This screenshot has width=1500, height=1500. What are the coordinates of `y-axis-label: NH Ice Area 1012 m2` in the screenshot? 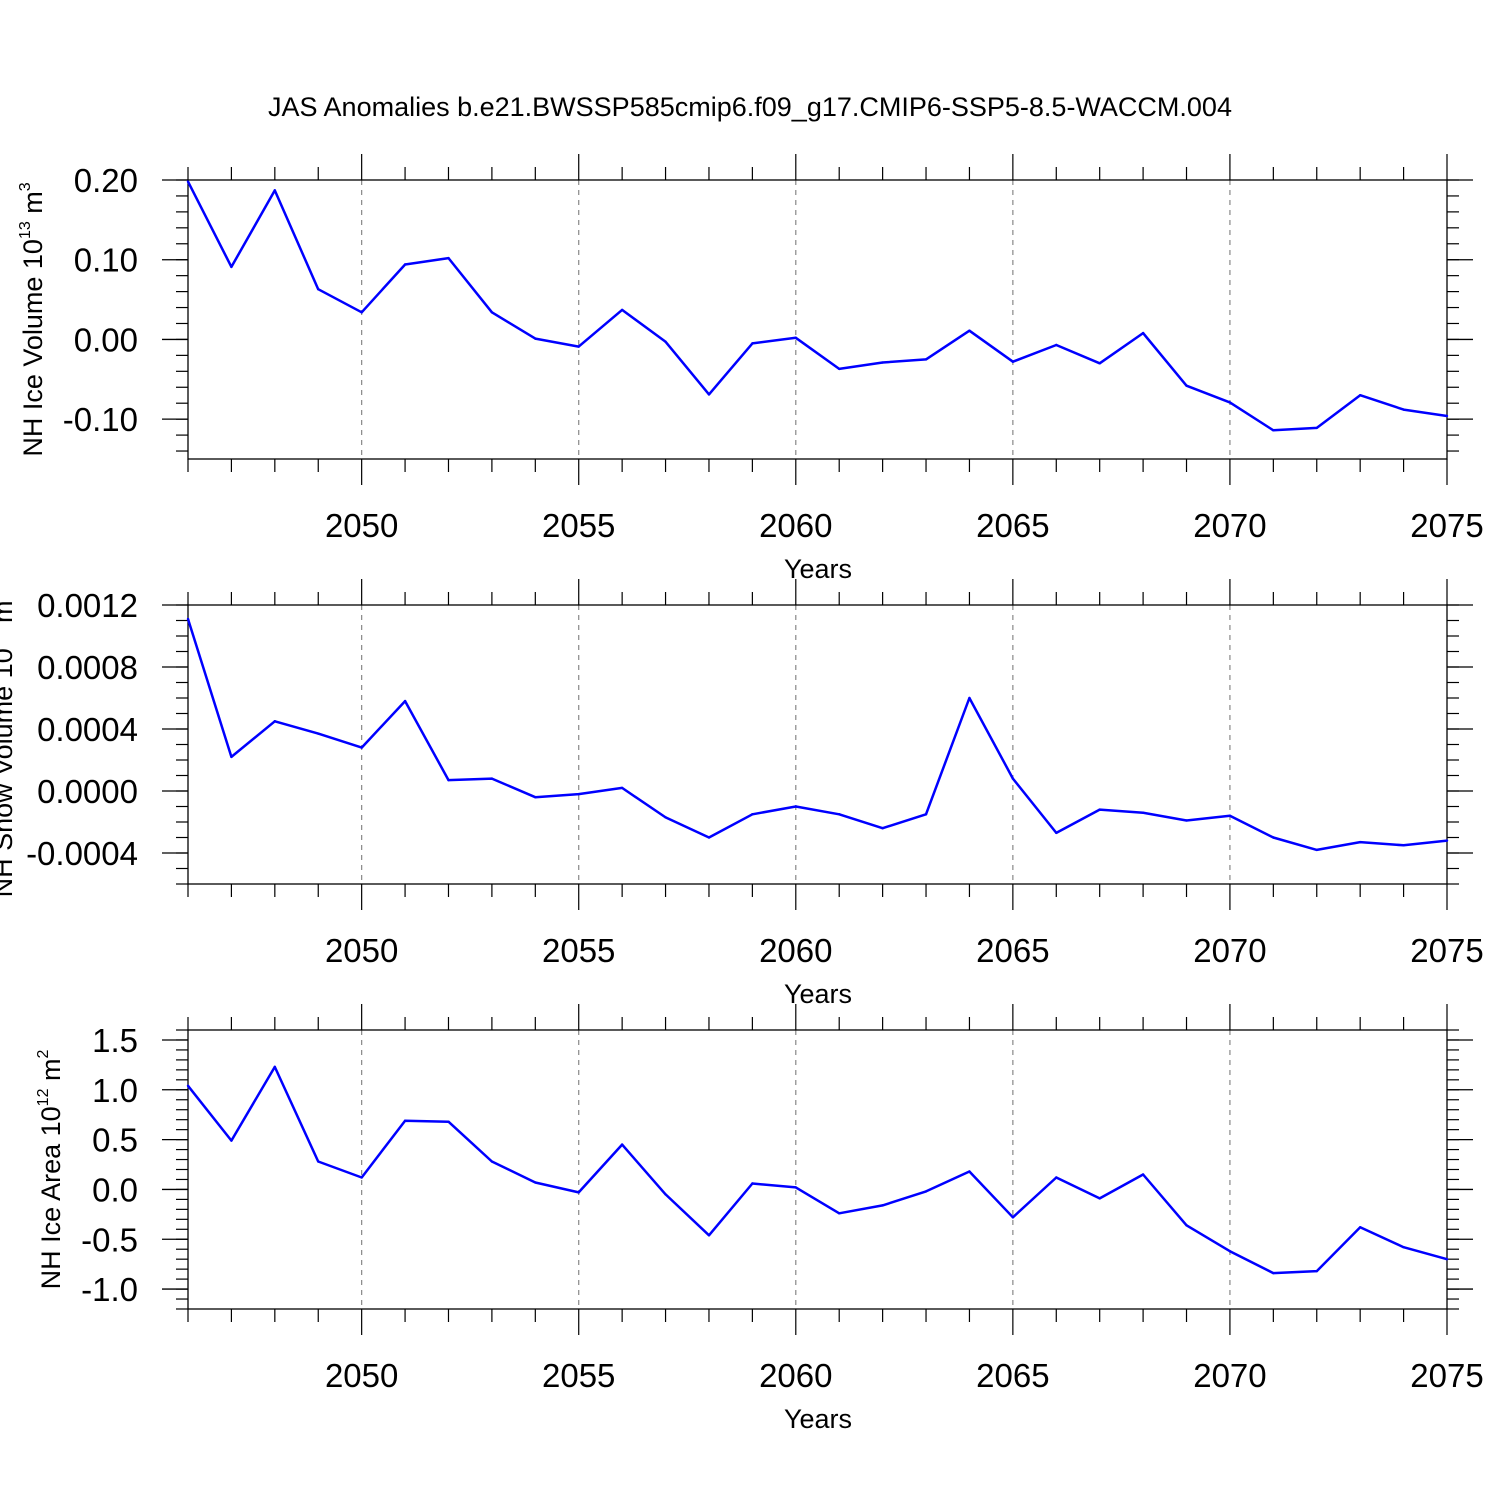 It's located at (50, 1170).